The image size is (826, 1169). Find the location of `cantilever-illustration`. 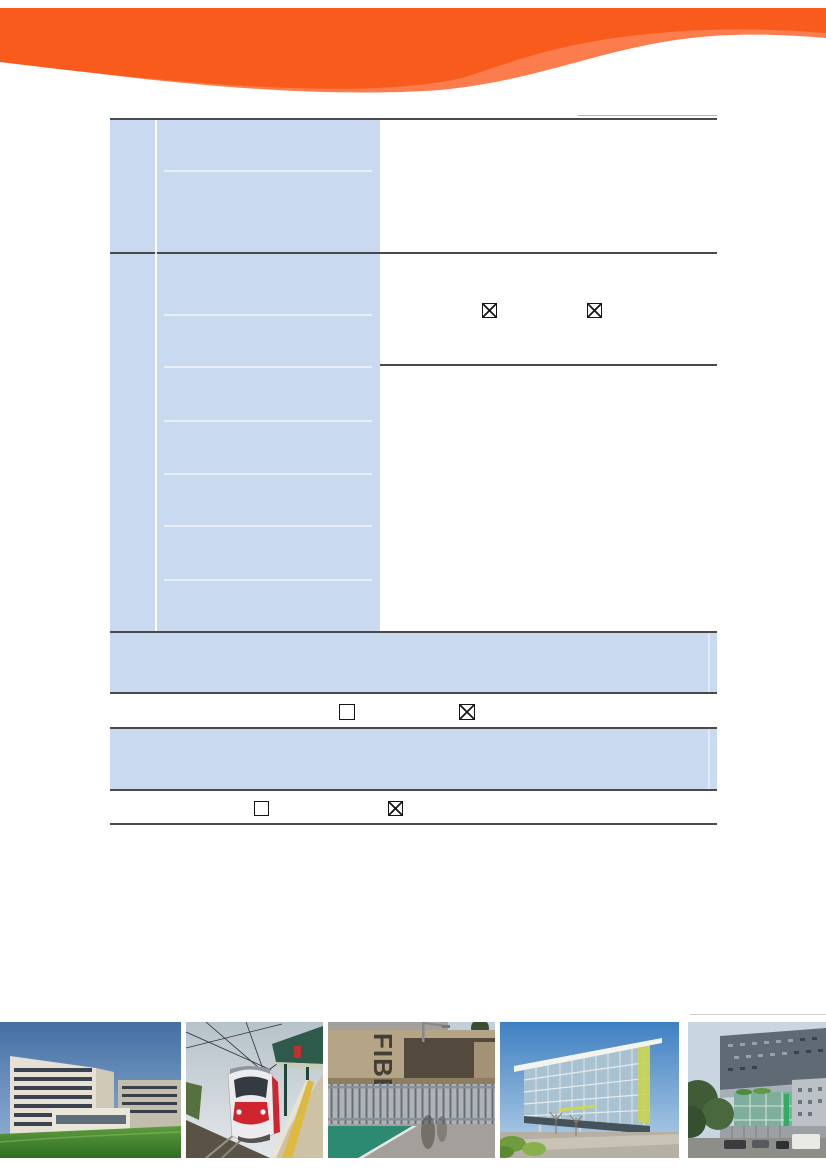

cantilever-illustration is located at coordinates (757, 1090).